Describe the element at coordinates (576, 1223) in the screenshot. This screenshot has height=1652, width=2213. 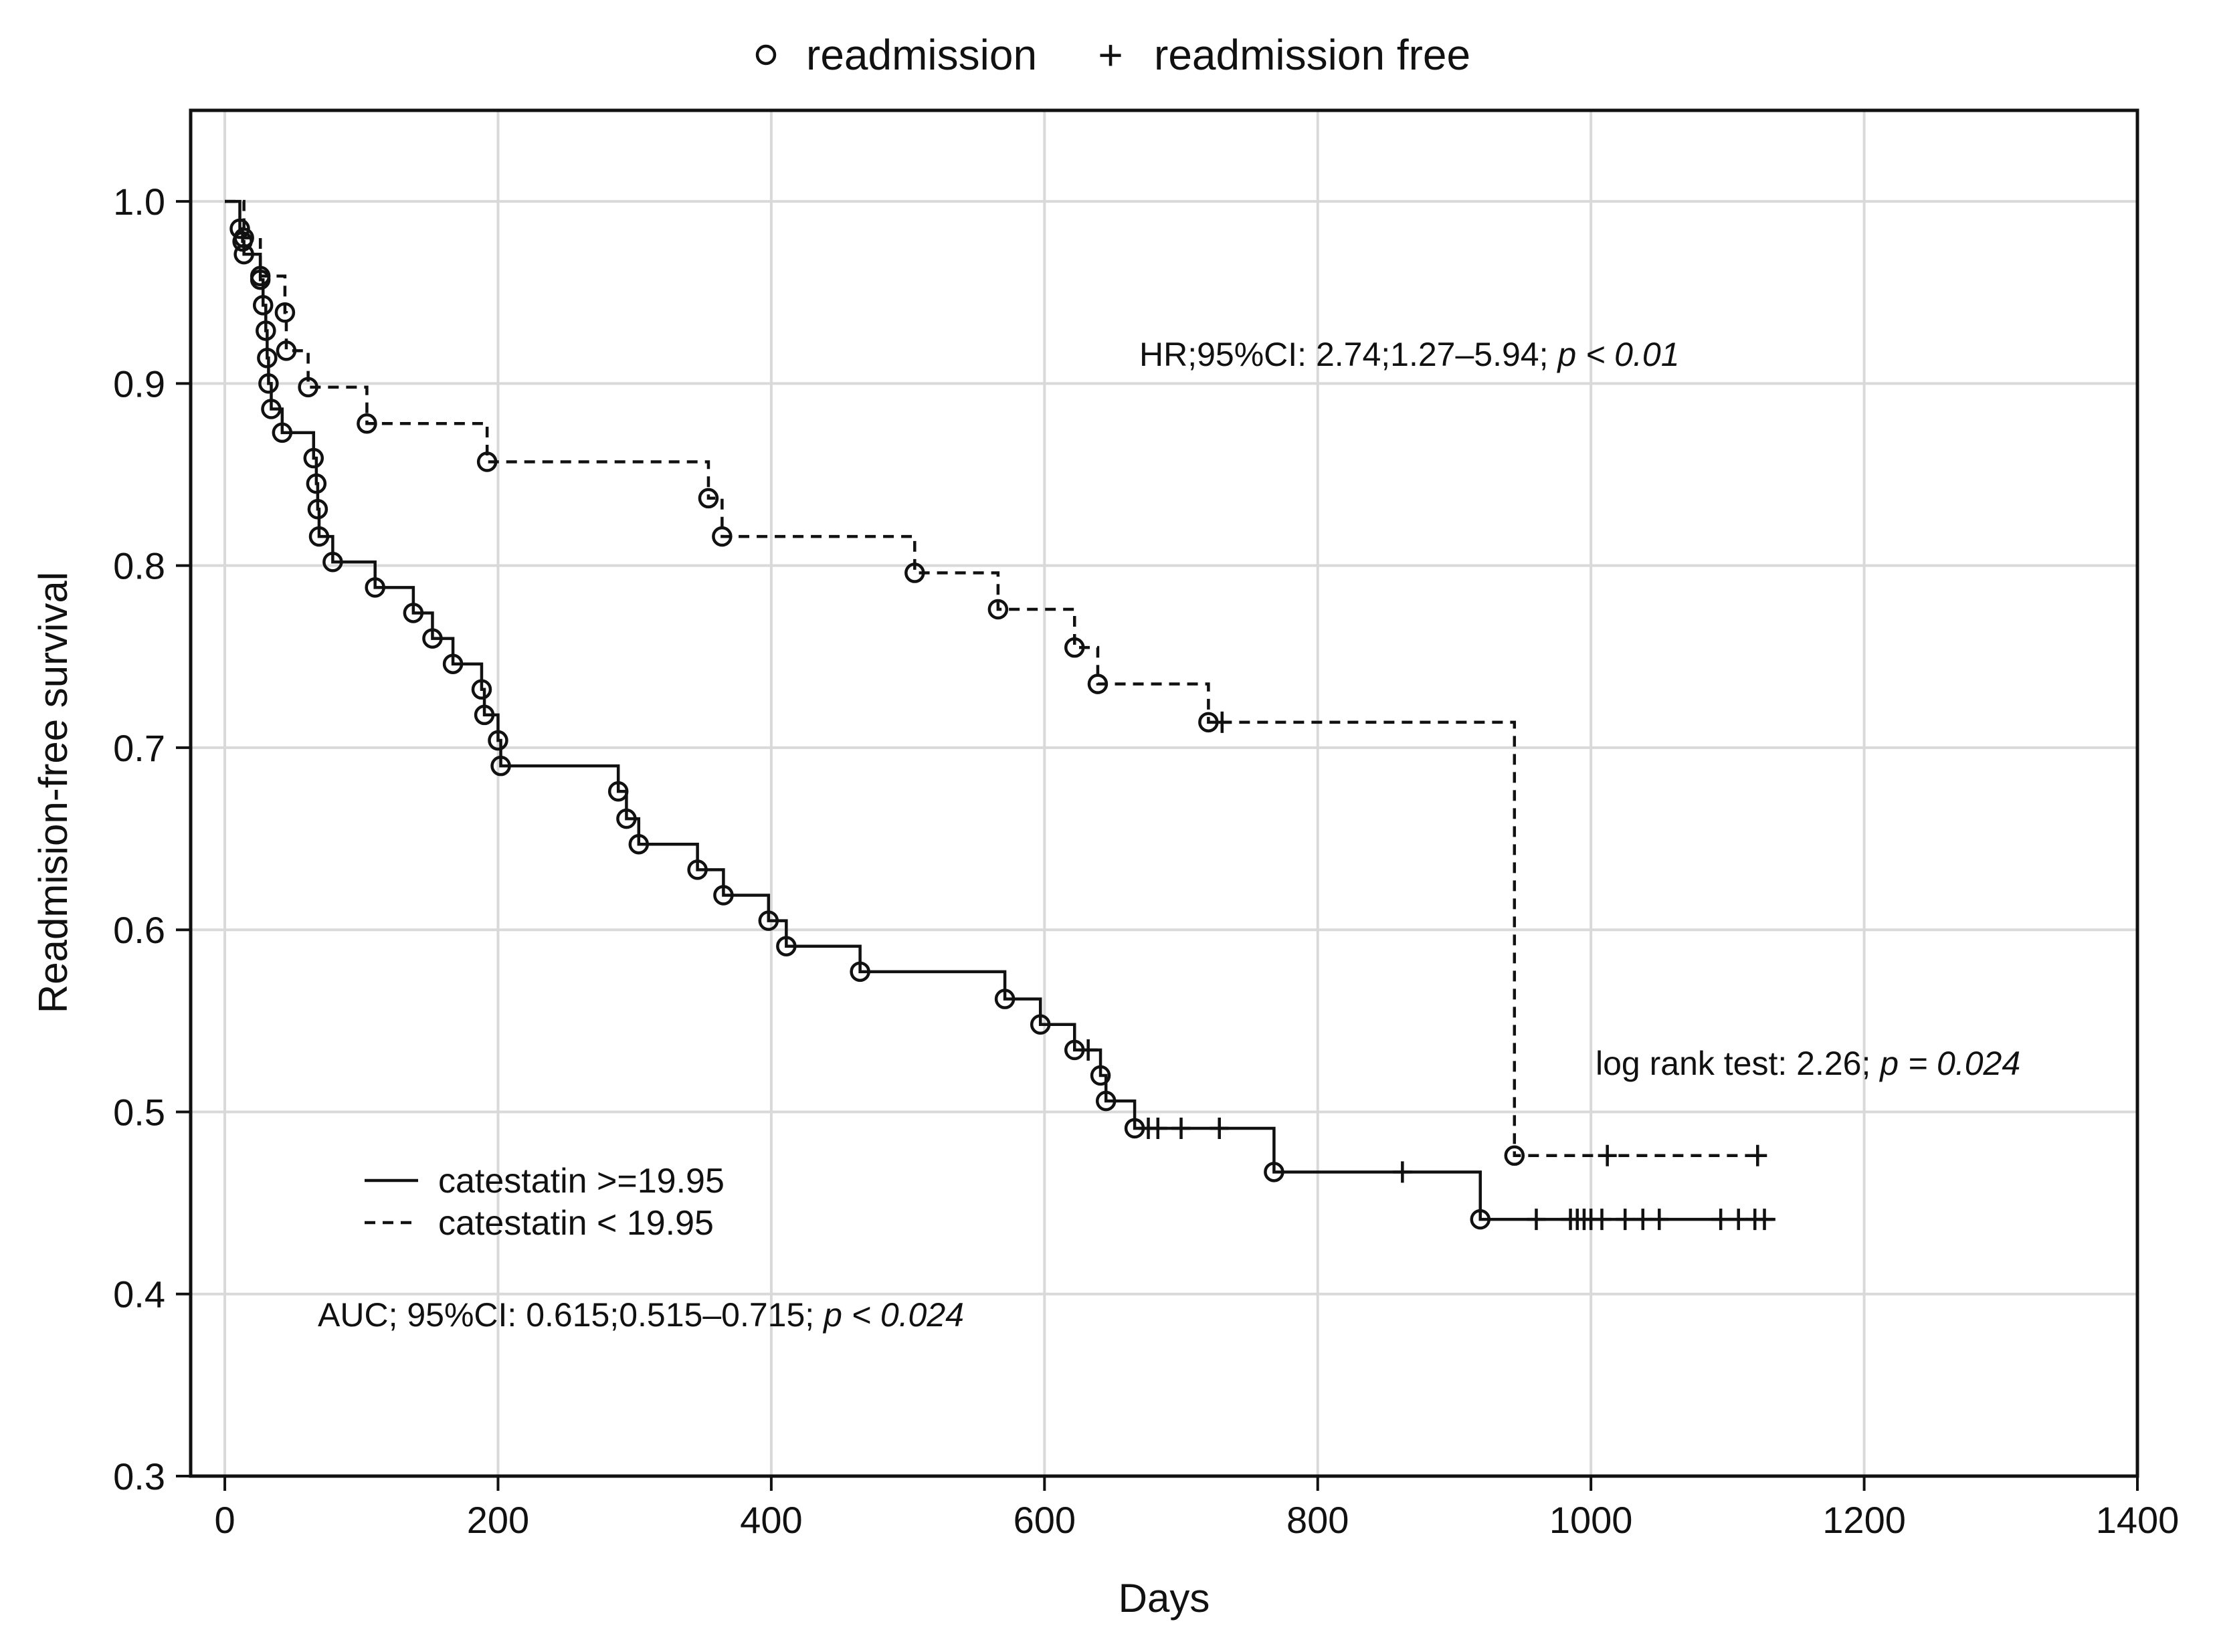
I see `legend-series-low-label: catestatin < 19.95` at that location.